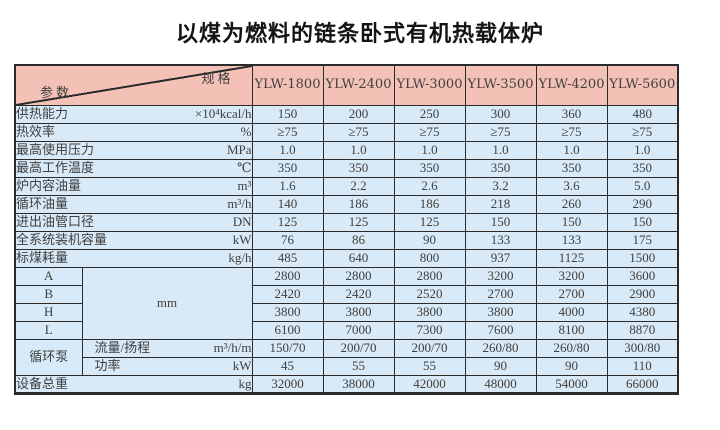 This screenshot has height=430, width=720. Describe the element at coordinates (358, 258) in the screenshot. I see `value-cell: 640` at that location.